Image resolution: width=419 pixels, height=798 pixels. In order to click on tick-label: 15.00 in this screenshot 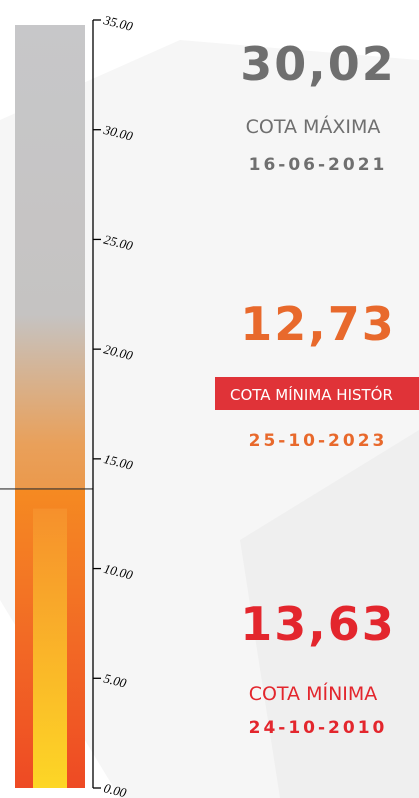, I will do `click(118, 462)`.